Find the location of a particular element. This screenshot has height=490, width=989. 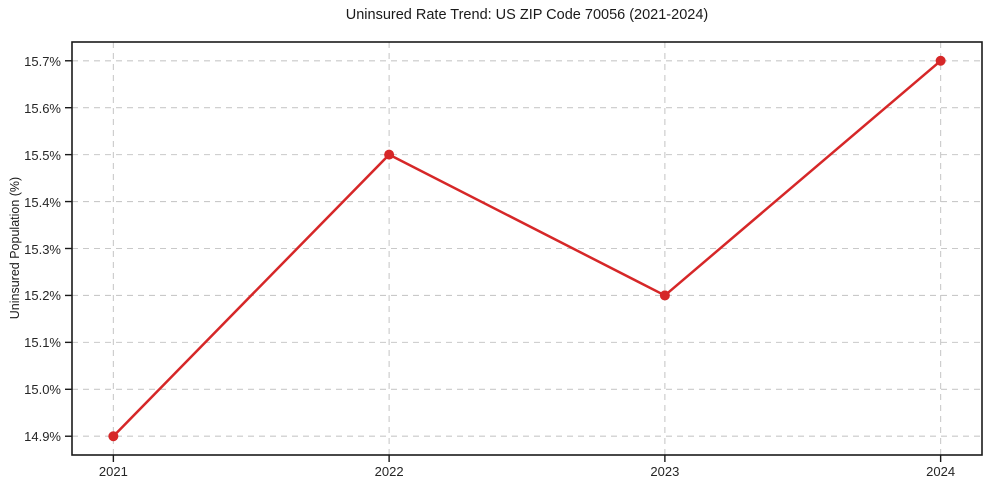

y-tick-label: 15.1% is located at coordinates (42, 343).